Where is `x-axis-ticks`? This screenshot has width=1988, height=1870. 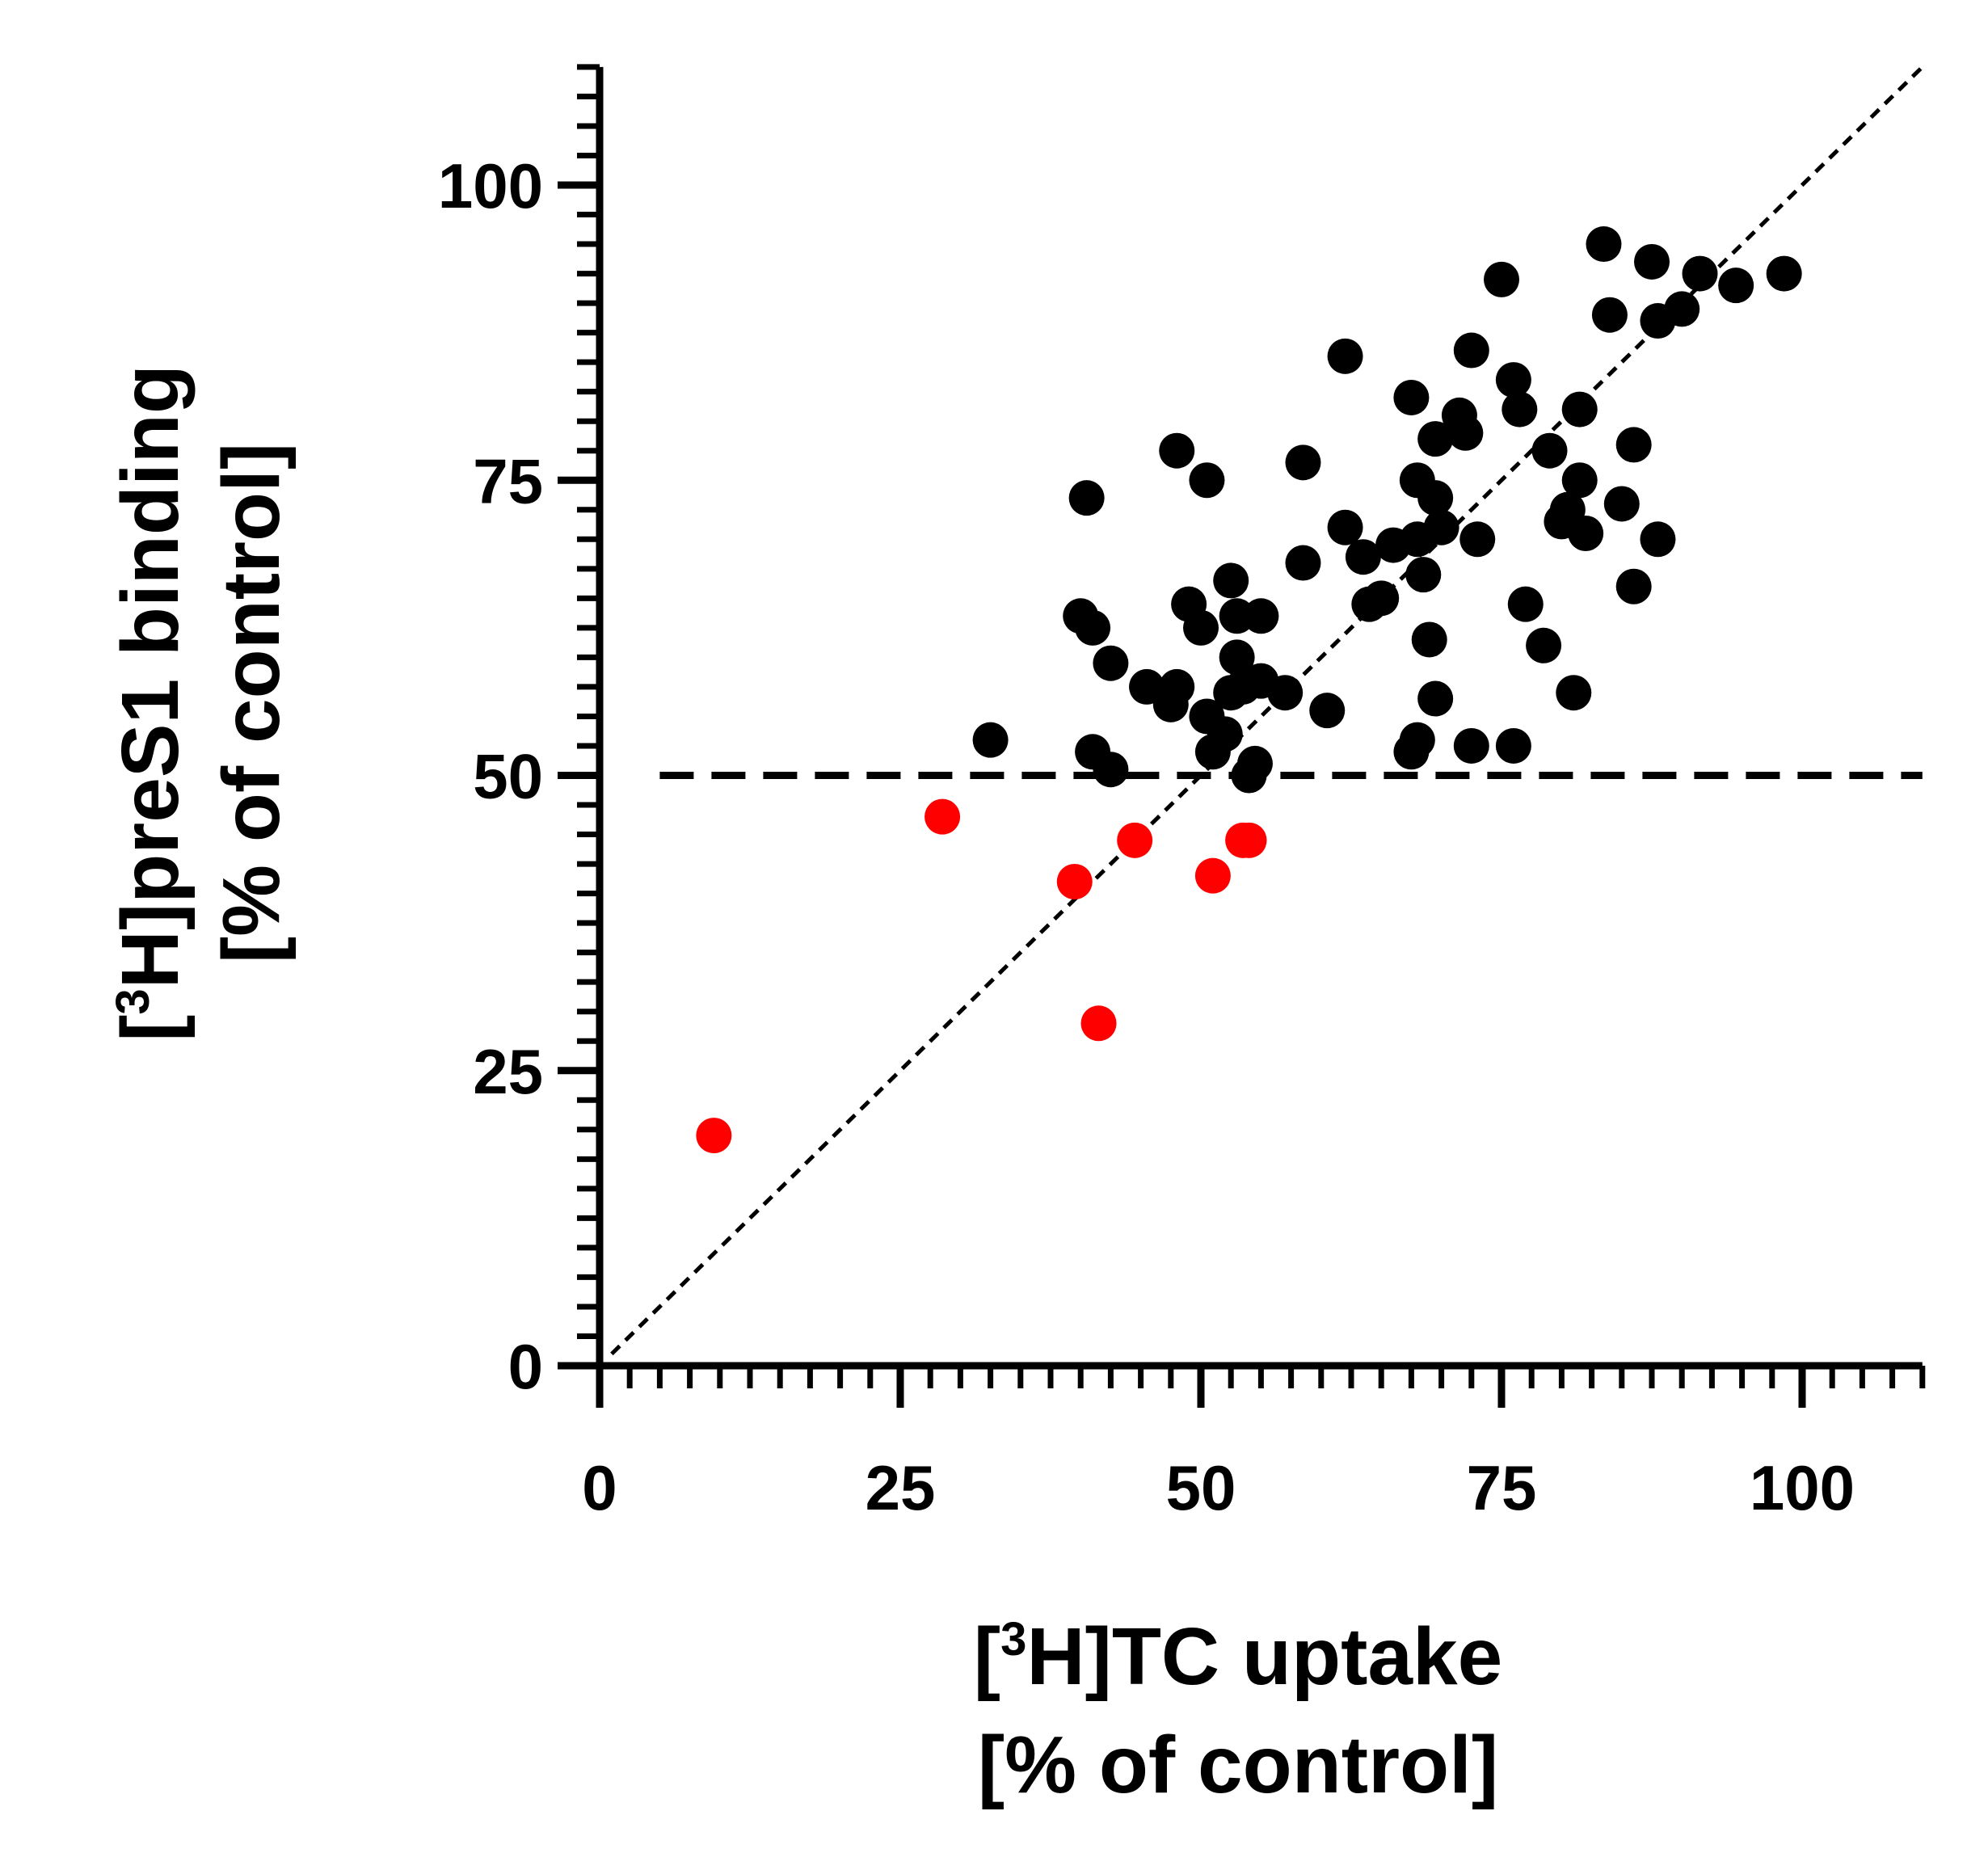 x-axis-ticks is located at coordinates (1261, 1387).